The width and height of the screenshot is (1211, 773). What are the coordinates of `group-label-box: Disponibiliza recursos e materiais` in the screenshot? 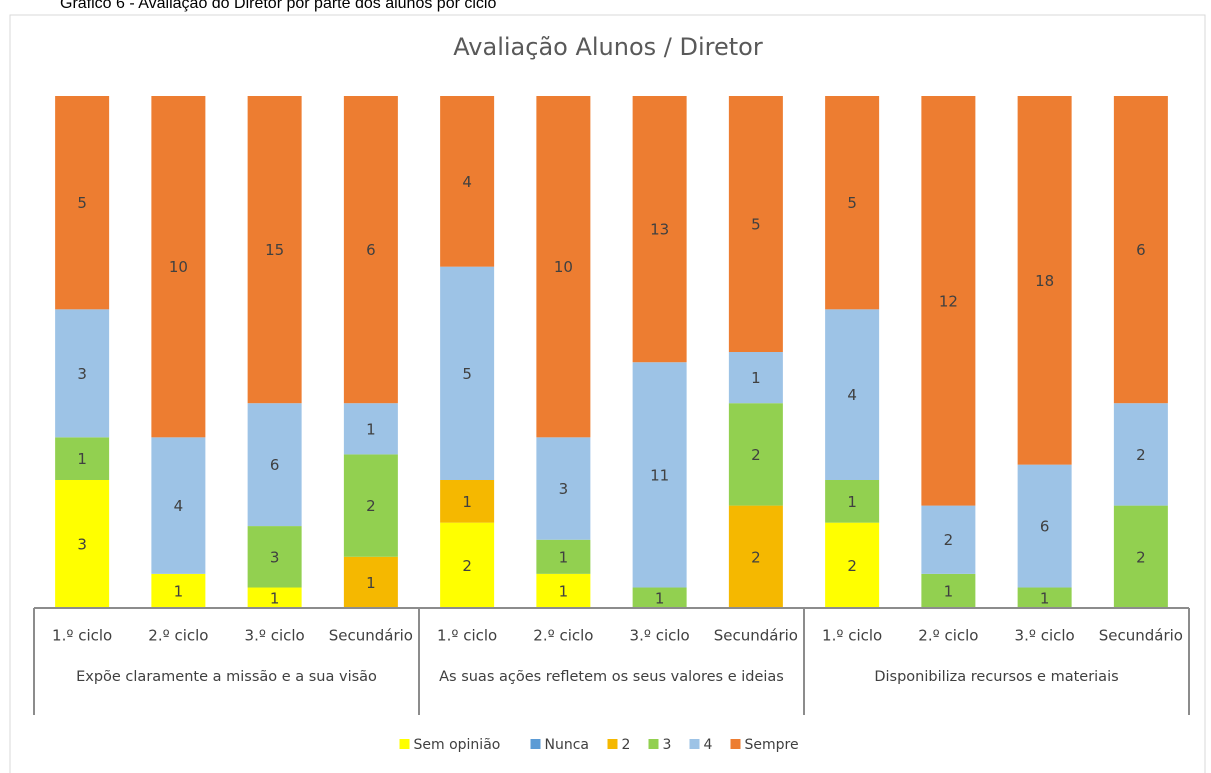 It's located at (996, 677).